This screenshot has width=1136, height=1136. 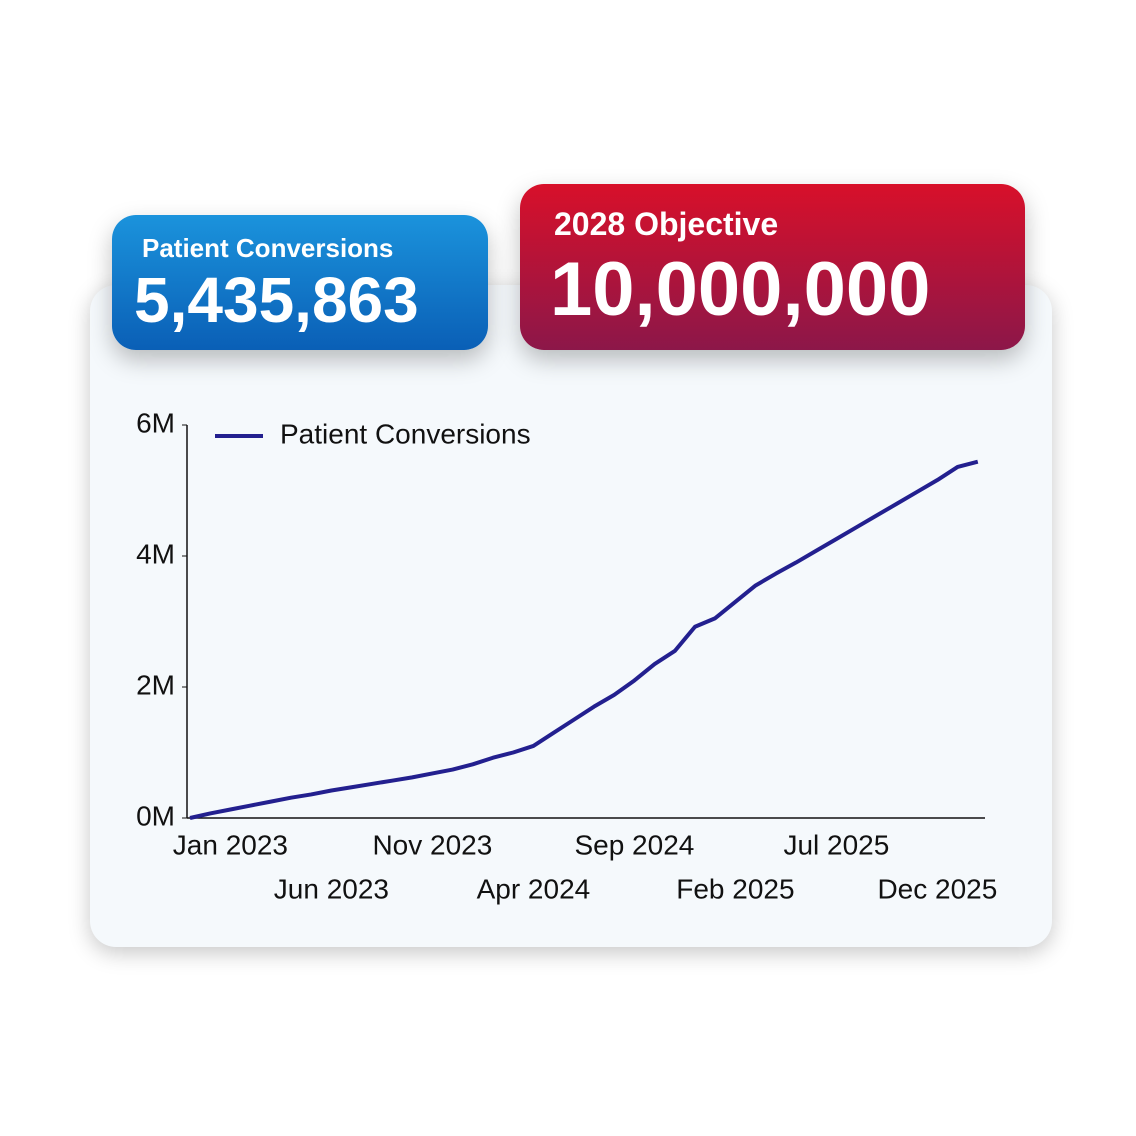 What do you see at coordinates (230, 844) in the screenshot?
I see `x-tick-label: Jan 2023` at bounding box center [230, 844].